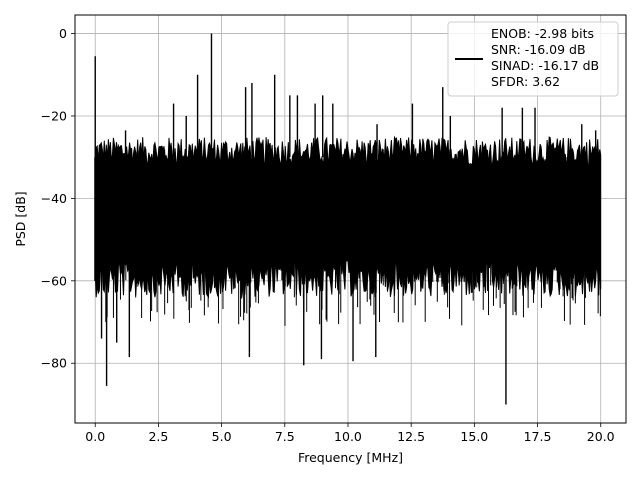 The height and width of the screenshot is (484, 640). Describe the element at coordinates (545, 65) in the screenshot. I see `legend-entry-sinad: SINAD: -16.17 dB` at that location.